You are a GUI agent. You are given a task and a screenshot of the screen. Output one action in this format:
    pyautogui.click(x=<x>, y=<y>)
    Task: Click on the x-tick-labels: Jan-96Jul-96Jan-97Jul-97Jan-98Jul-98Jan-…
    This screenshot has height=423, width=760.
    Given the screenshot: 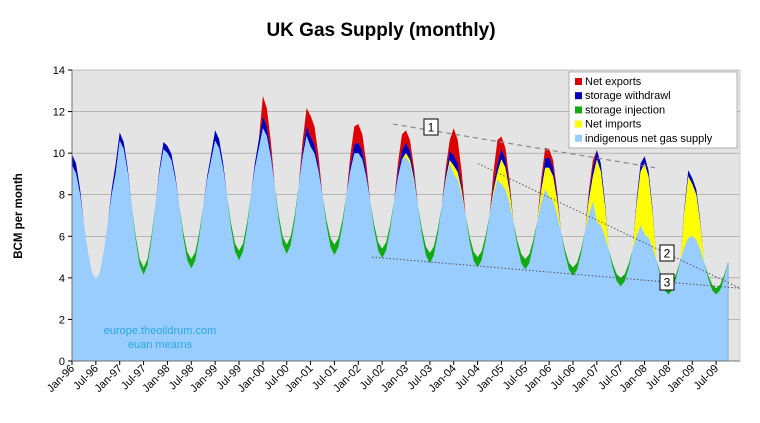 What is the action you would take?
    pyautogui.click(x=383, y=378)
    